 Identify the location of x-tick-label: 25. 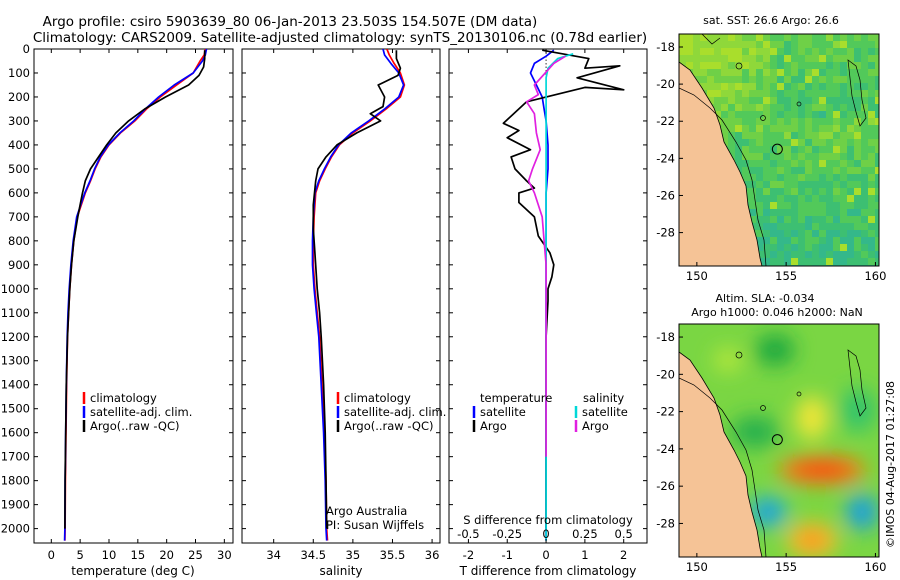
(195, 555).